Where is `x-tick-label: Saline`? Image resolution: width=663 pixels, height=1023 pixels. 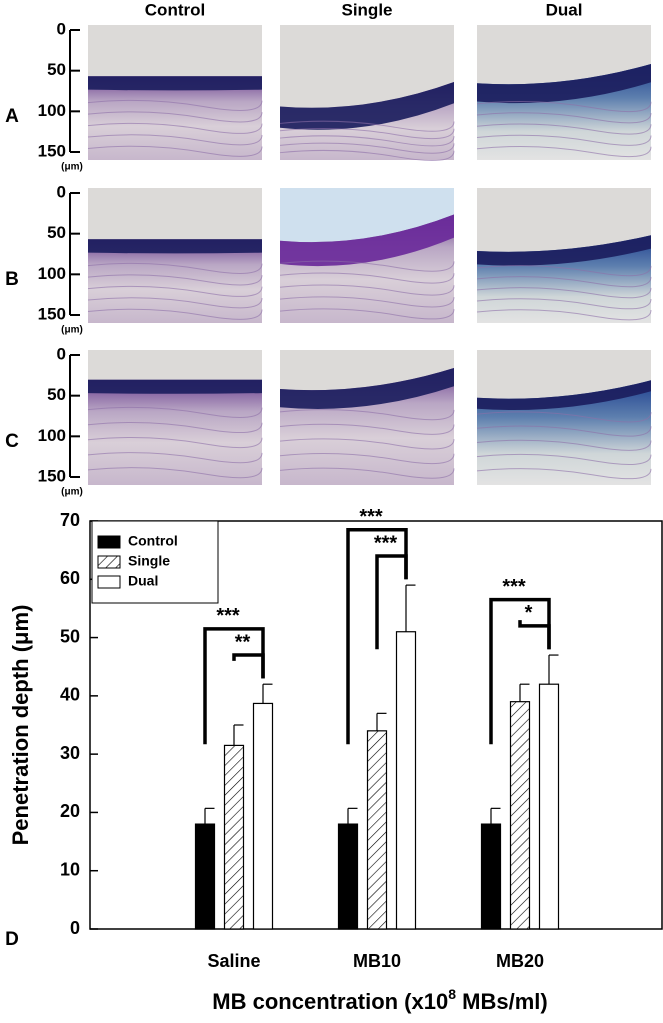
x-tick-label: Saline is located at coordinates (233, 961).